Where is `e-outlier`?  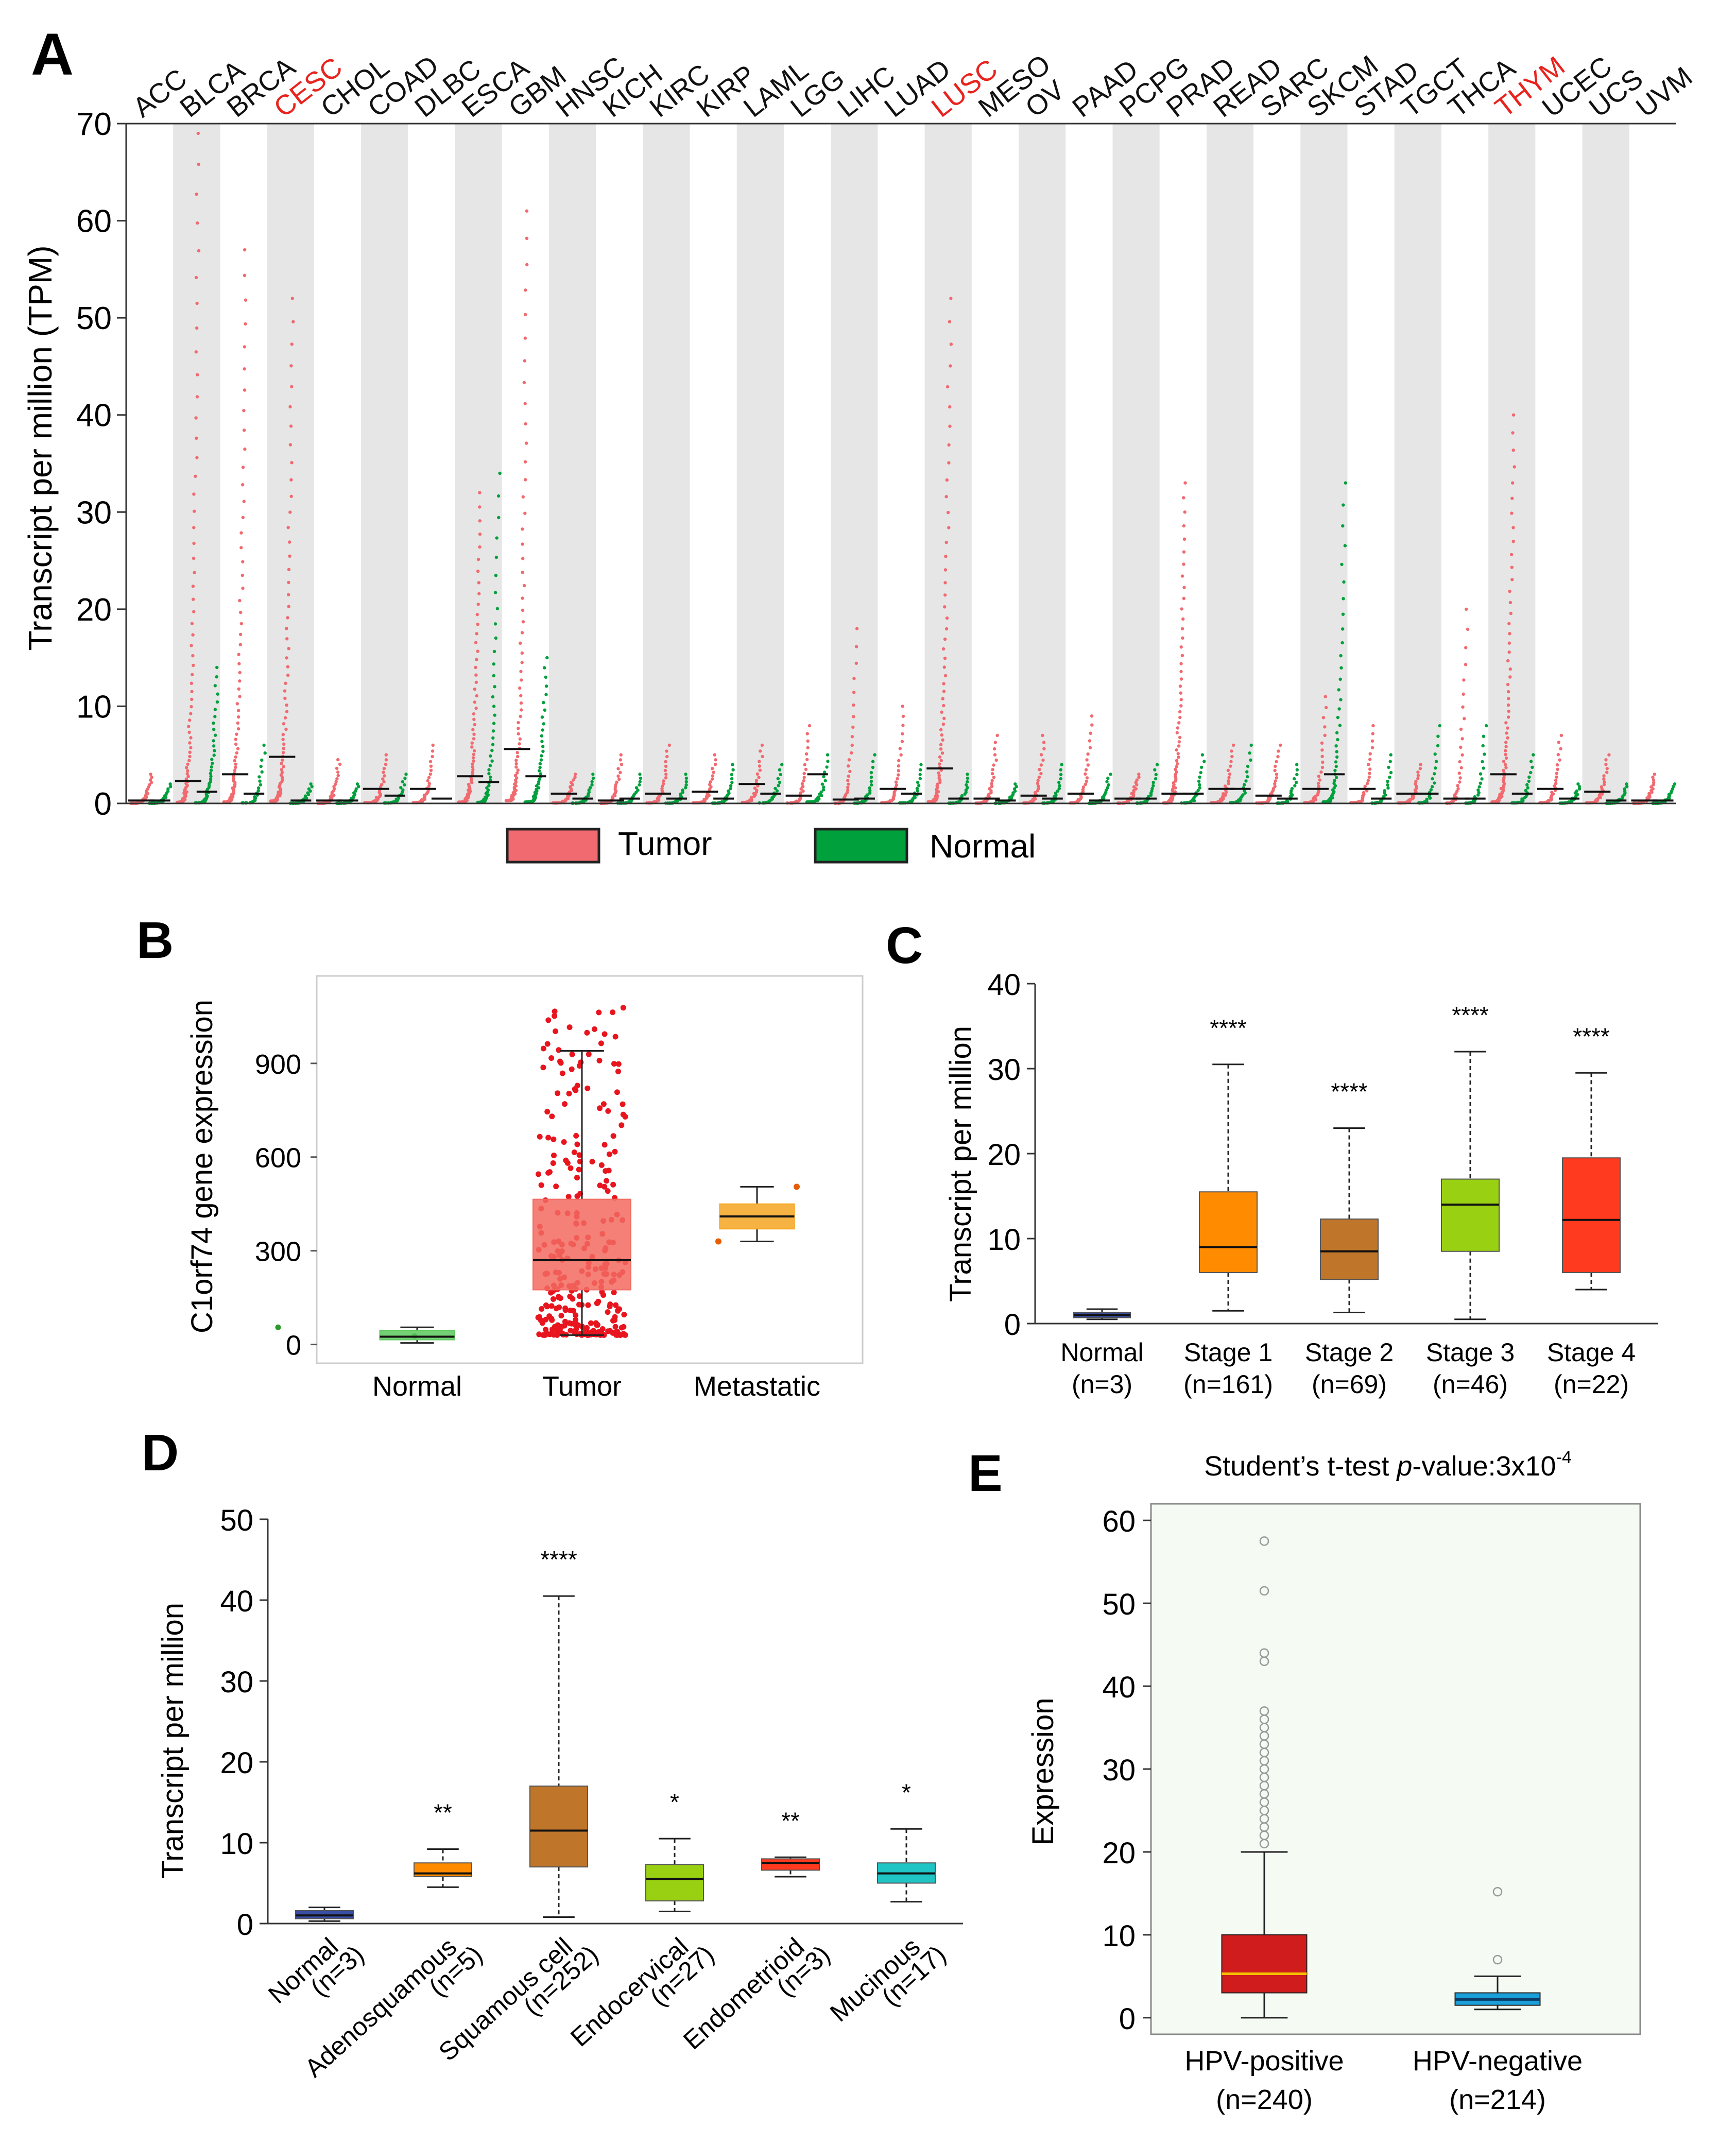
e-outlier is located at coordinates (1264, 1653).